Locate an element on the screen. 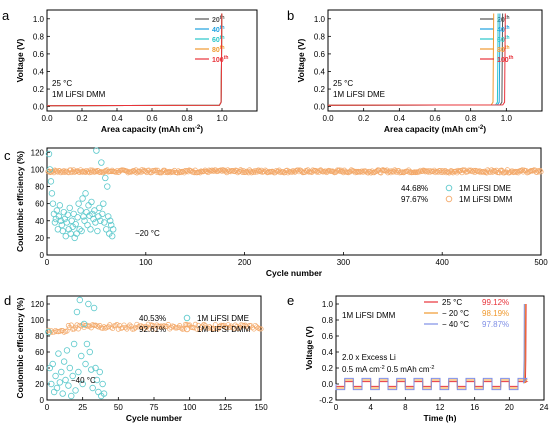 Image resolution: width=554 pixels, height=431 pixels. y-axis-label: Coulombic efficiency (%) is located at coordinates (20, 201).